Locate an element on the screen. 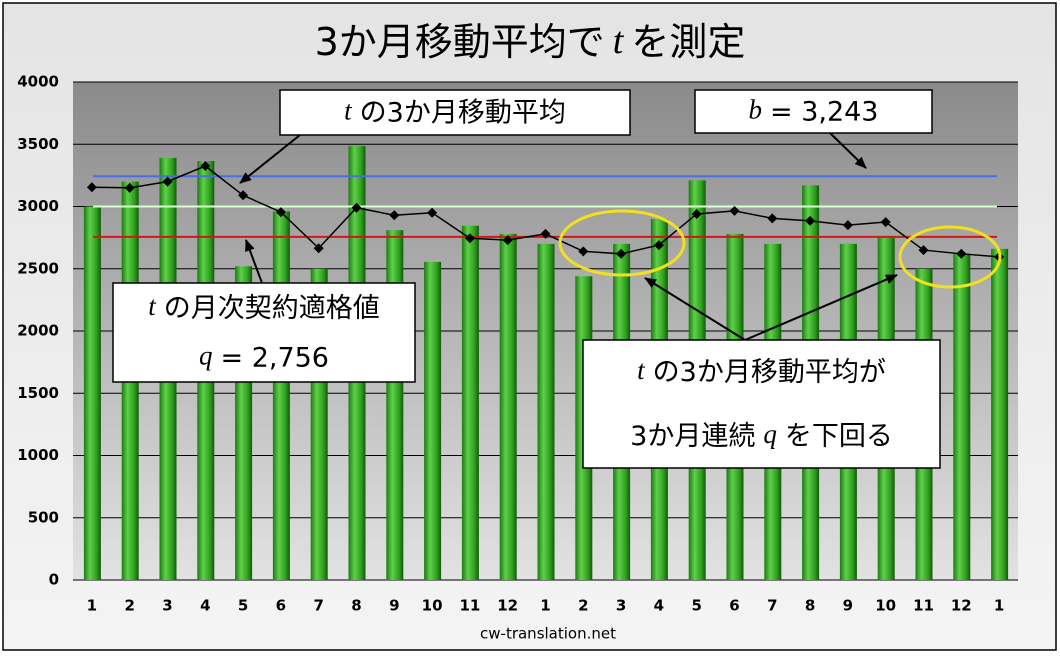  text-part: = 3,243 is located at coordinates (824, 111).